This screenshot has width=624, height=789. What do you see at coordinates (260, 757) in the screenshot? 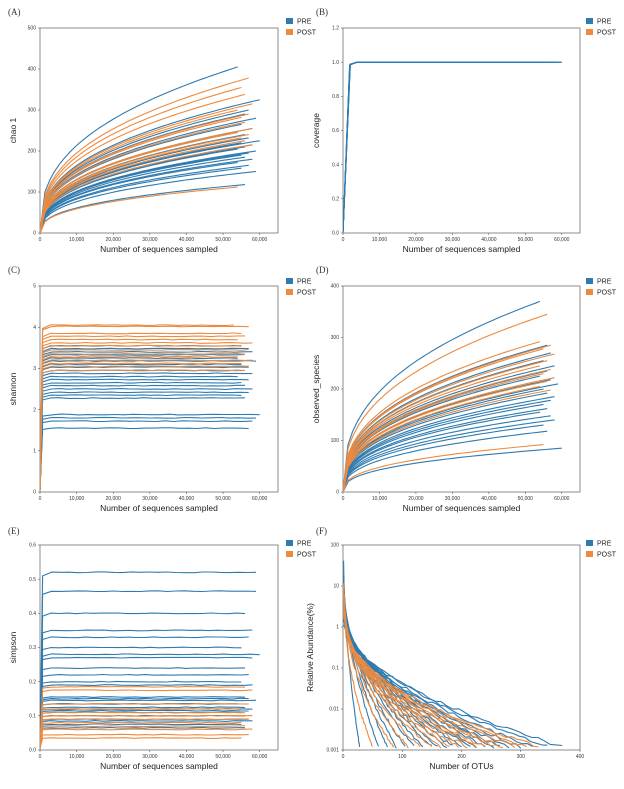
I see `x-tick-label: 60,000` at bounding box center [260, 757].